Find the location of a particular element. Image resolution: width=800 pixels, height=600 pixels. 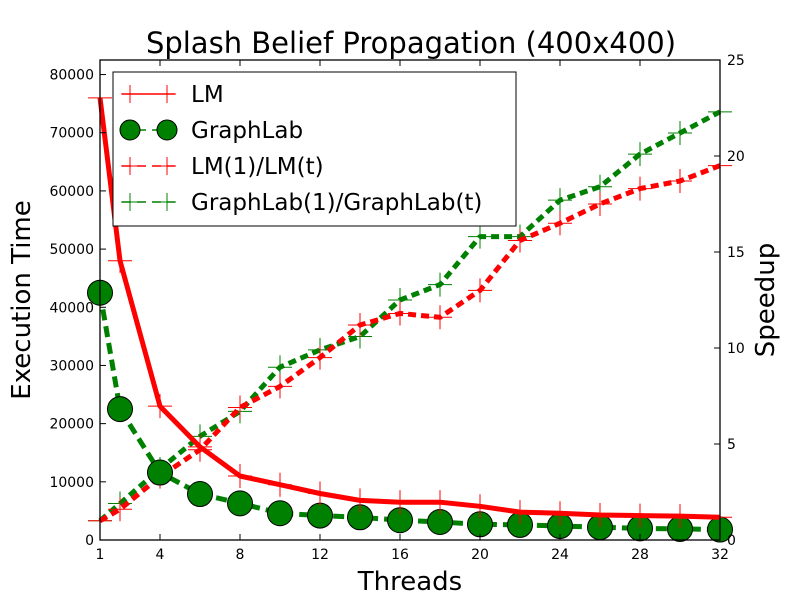

x-tick-label: 28 is located at coordinates (640, 555).